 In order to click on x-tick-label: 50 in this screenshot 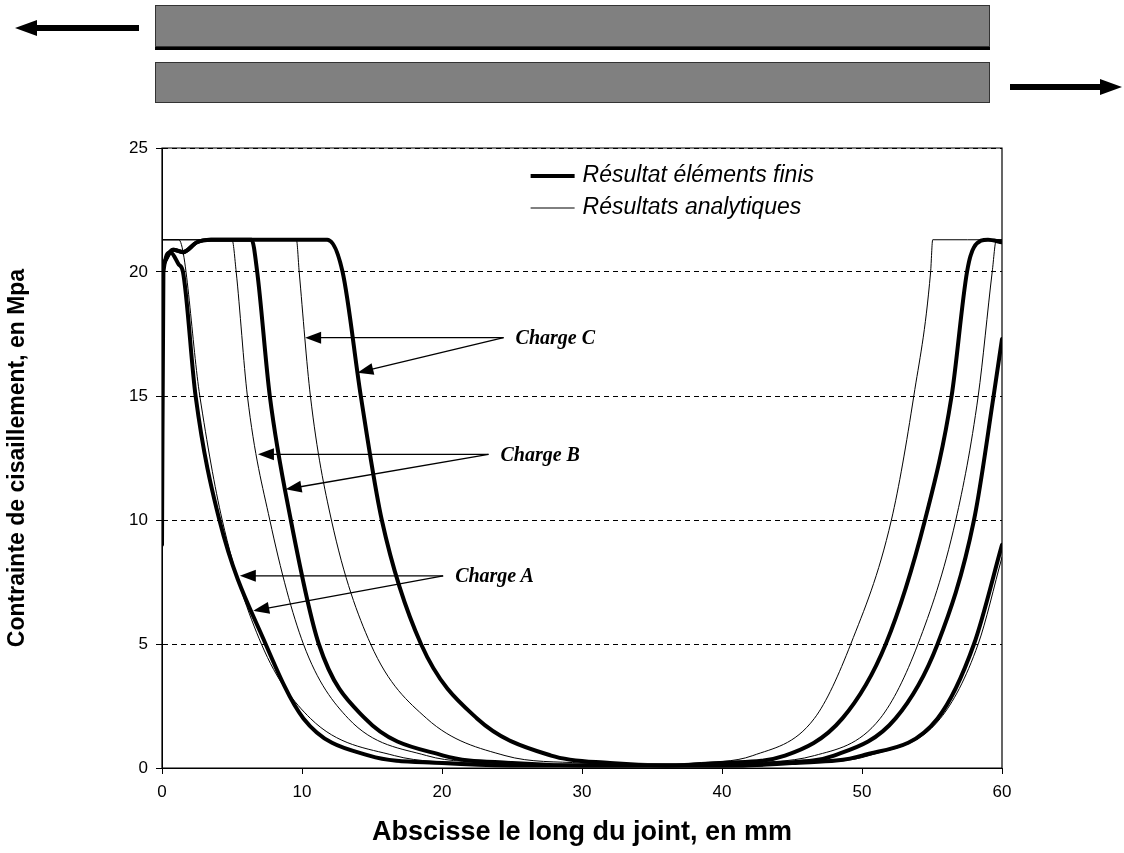, I will do `click(862, 791)`.